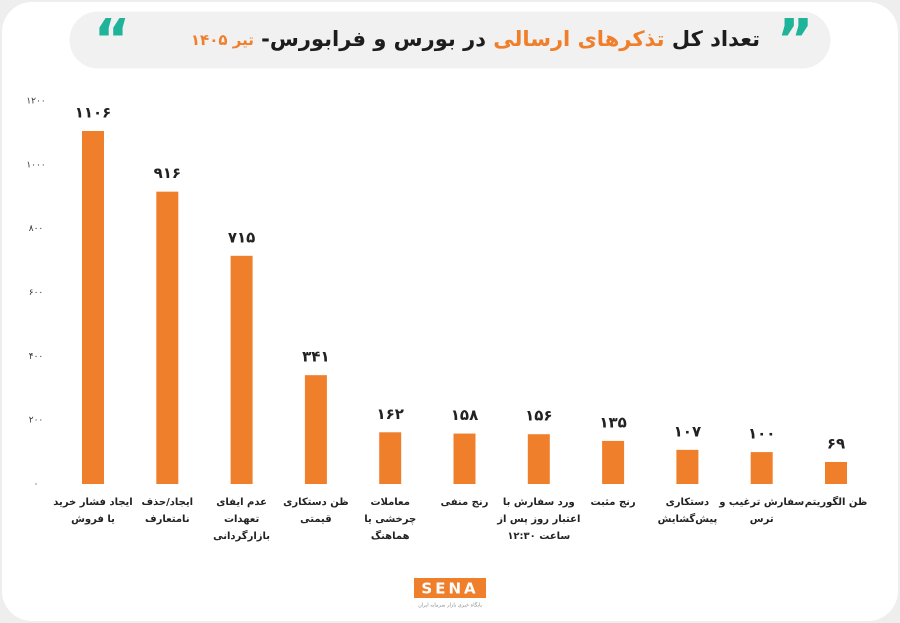  What do you see at coordinates (241, 519) in the screenshot?
I see `x-tick-label: تعهدات` at bounding box center [241, 519].